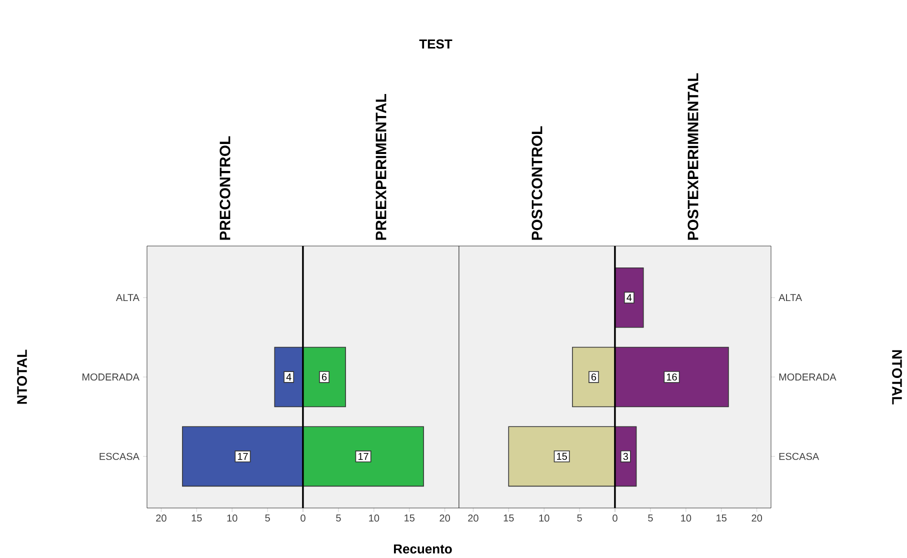  Describe the element at coordinates (423, 549) in the screenshot. I see `x-axis-title: Recuento` at that location.